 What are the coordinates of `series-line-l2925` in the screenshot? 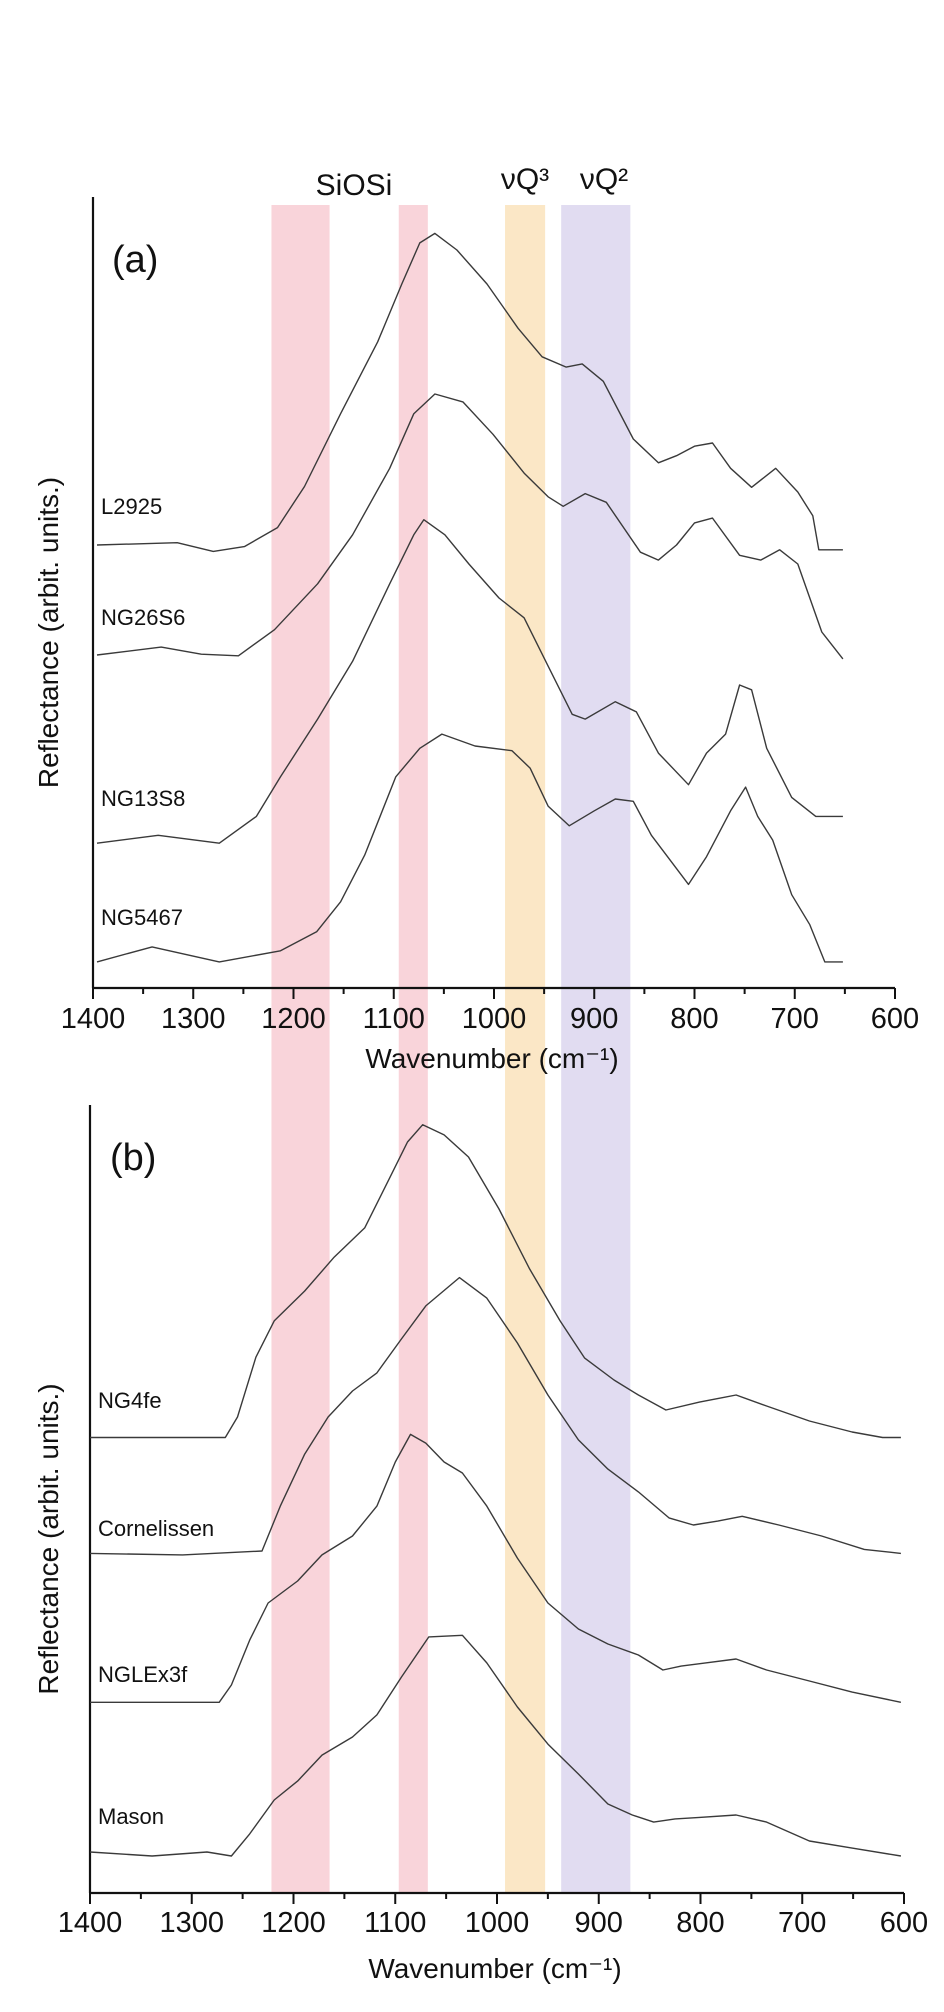 It's located at (469, 392).